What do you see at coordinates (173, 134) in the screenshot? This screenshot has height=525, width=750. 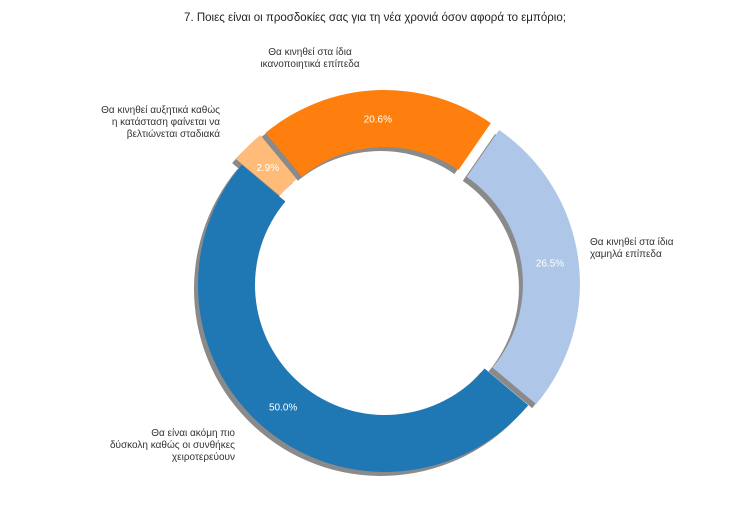 I see `slice-category-label-line: βελτιώνεται σταδιακά` at bounding box center [173, 134].